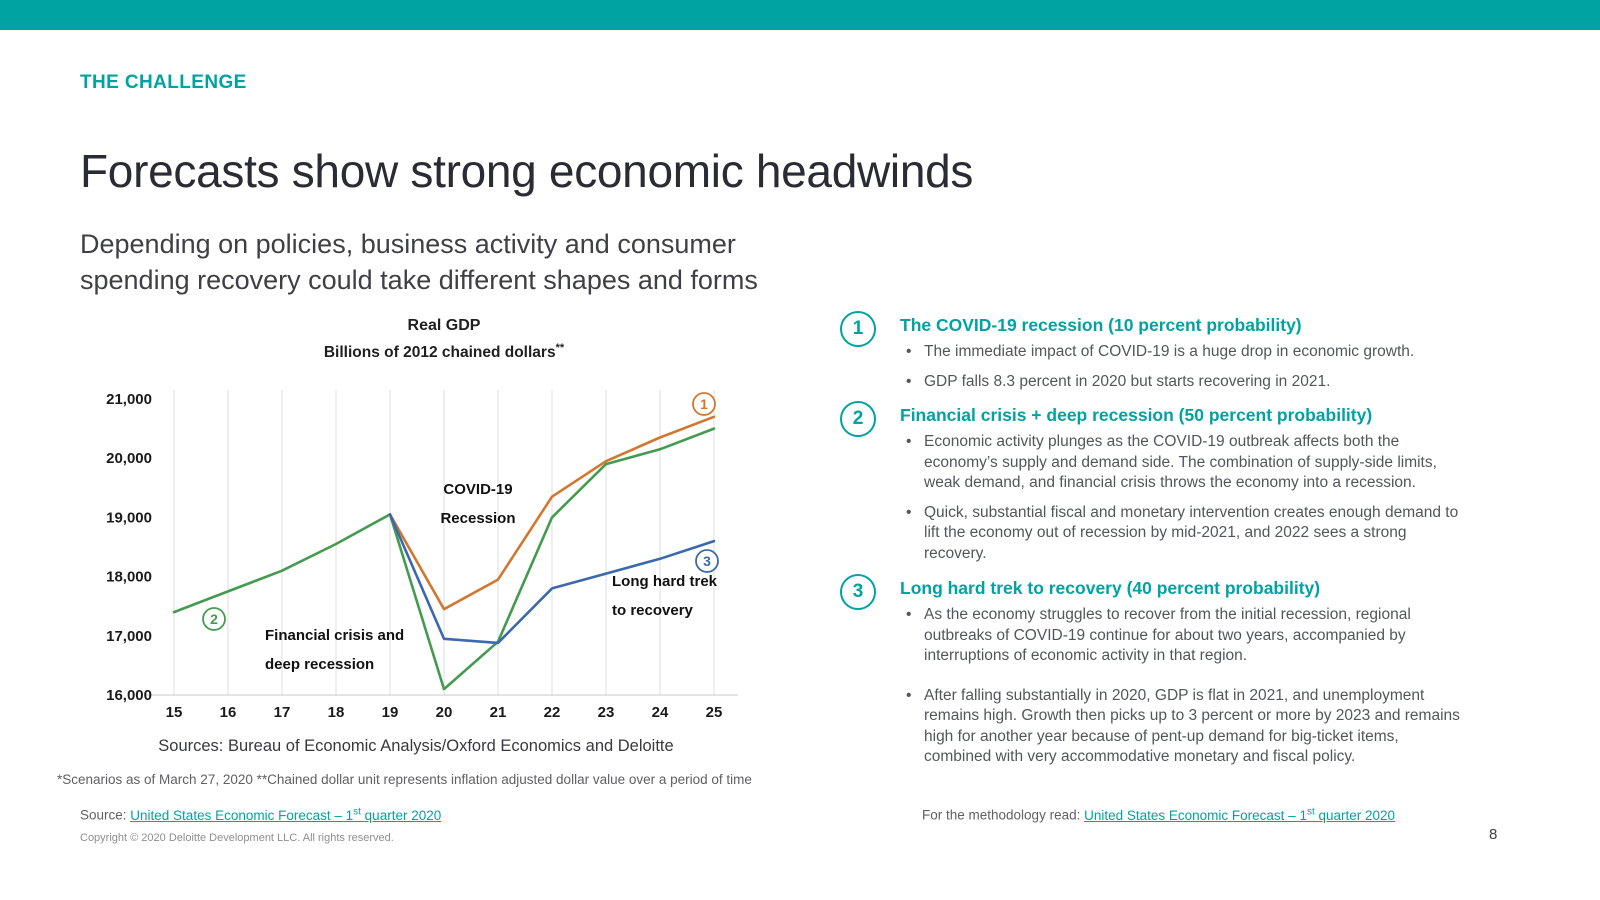 The height and width of the screenshot is (900, 1600). I want to click on chart-annotation: deep recession, so click(319, 664).